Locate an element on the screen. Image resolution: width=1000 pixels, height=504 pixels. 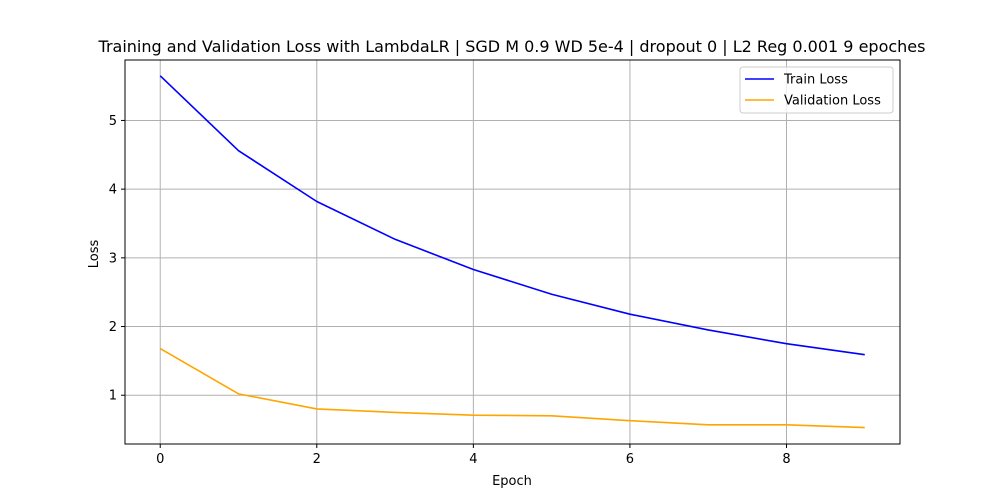
y-tick-label: 4 is located at coordinates (113, 190).